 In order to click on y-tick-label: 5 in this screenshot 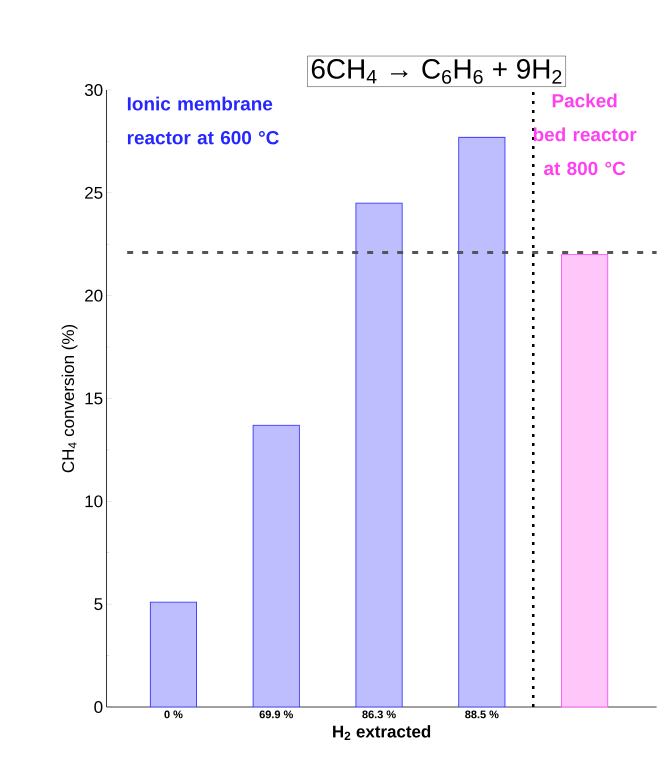, I will do `click(98, 604)`.